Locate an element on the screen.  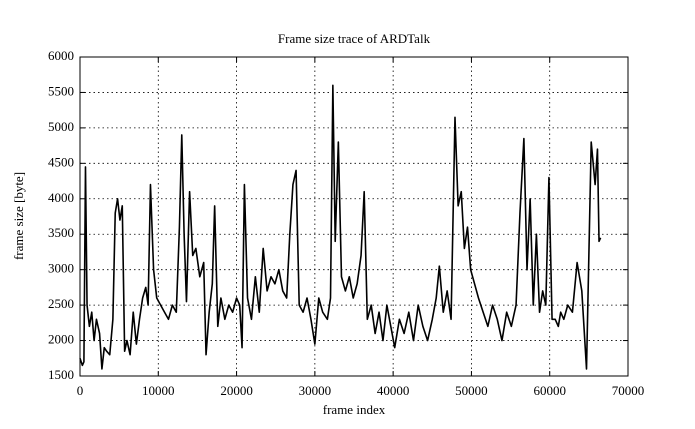
x-tick-label: 0 is located at coordinates (80, 390).